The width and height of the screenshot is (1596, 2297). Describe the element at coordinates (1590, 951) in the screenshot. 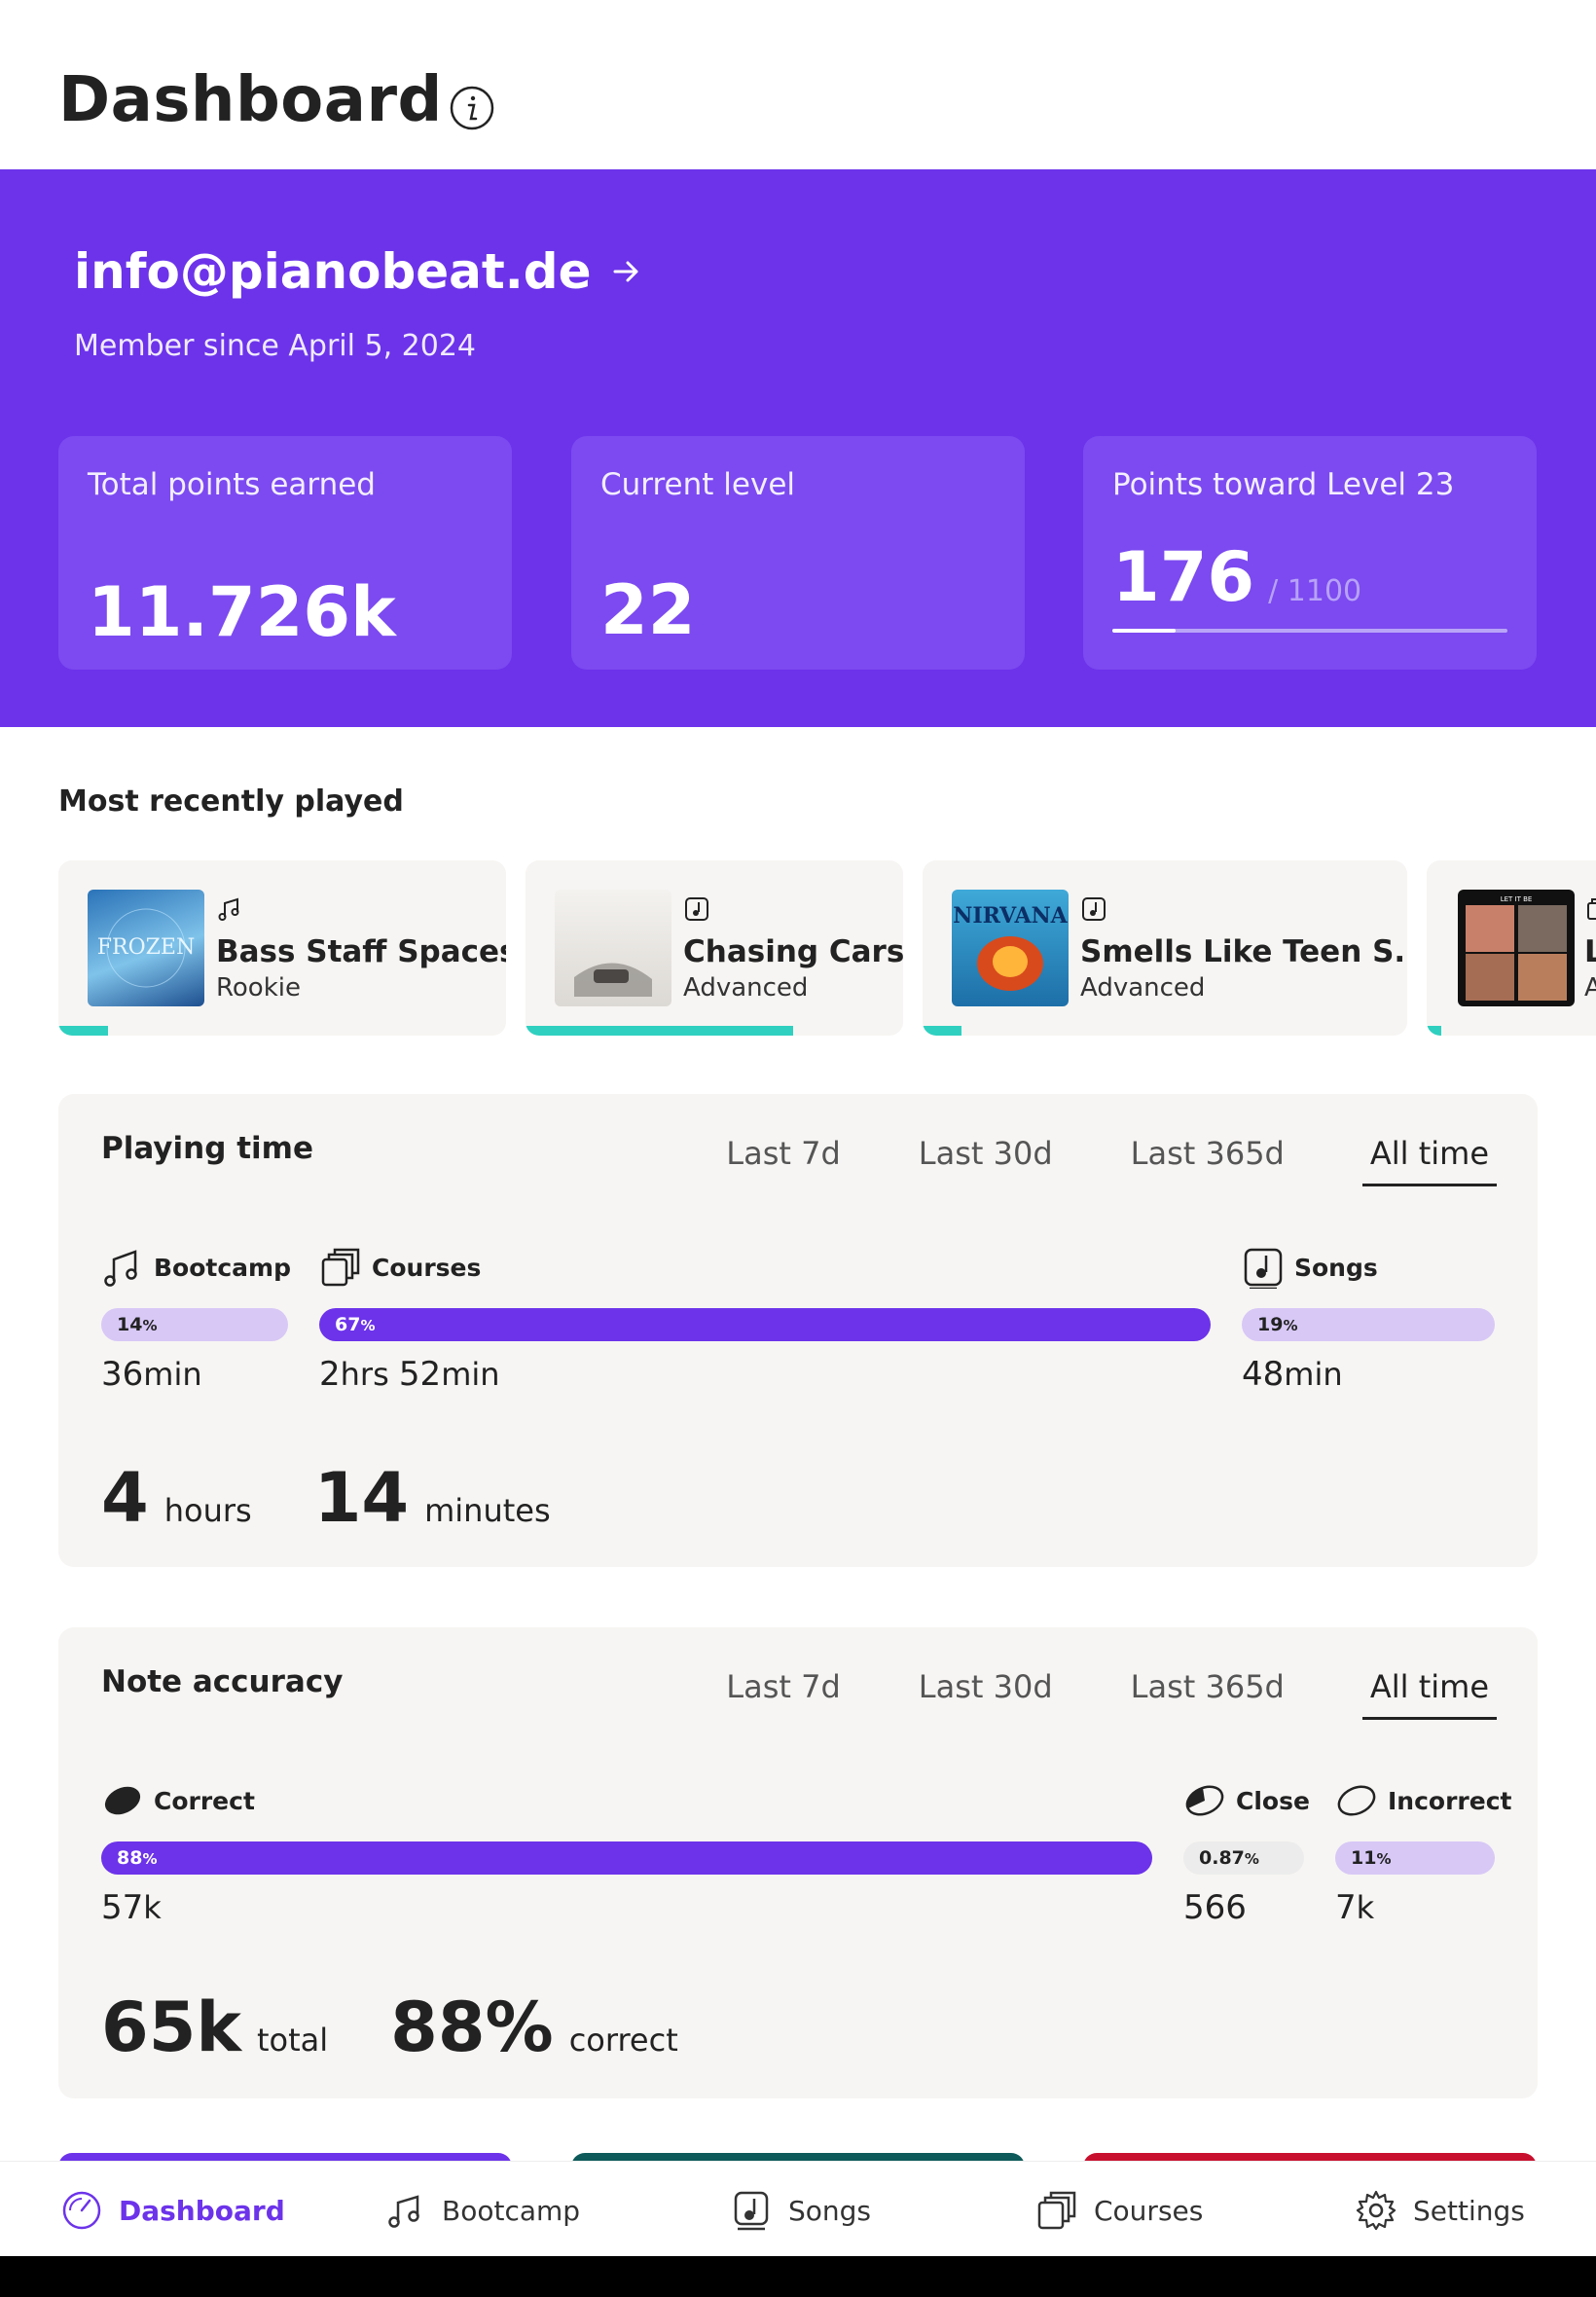

I see `song-title: L` at that location.